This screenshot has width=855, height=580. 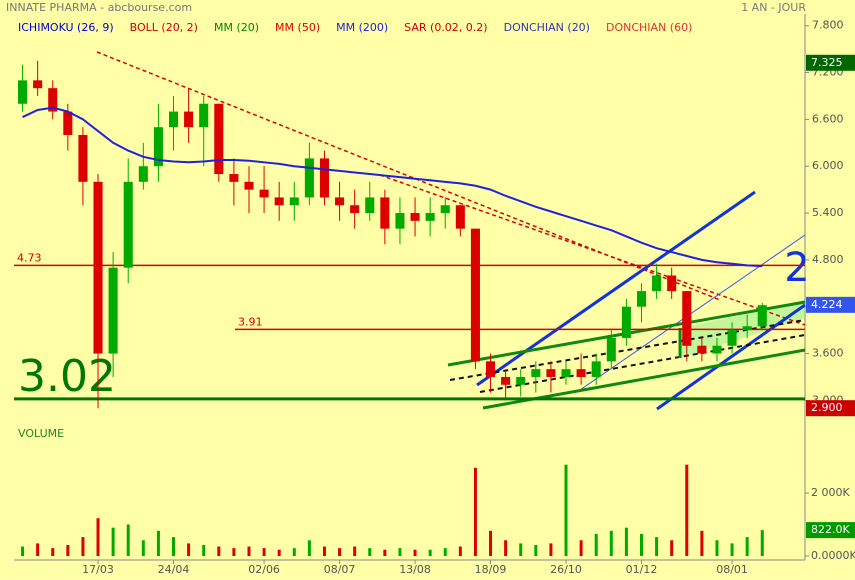 I want to click on legend-entry: ICHIMOKU (26, 9), so click(x=66, y=27).